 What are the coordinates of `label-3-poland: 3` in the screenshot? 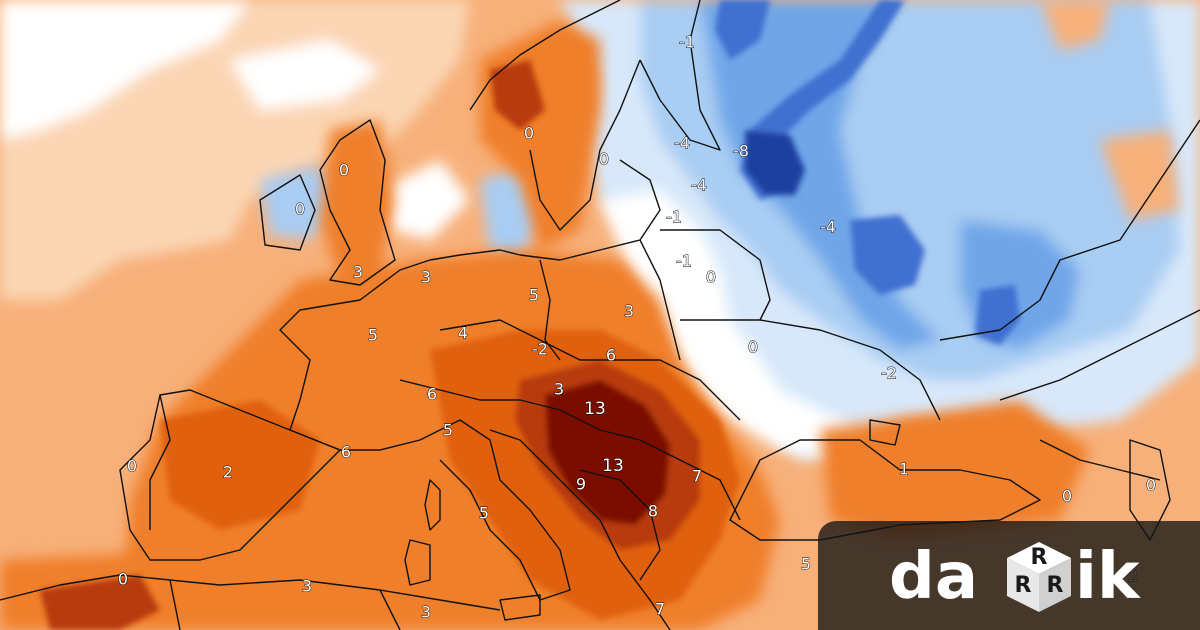 It's located at (629, 311).